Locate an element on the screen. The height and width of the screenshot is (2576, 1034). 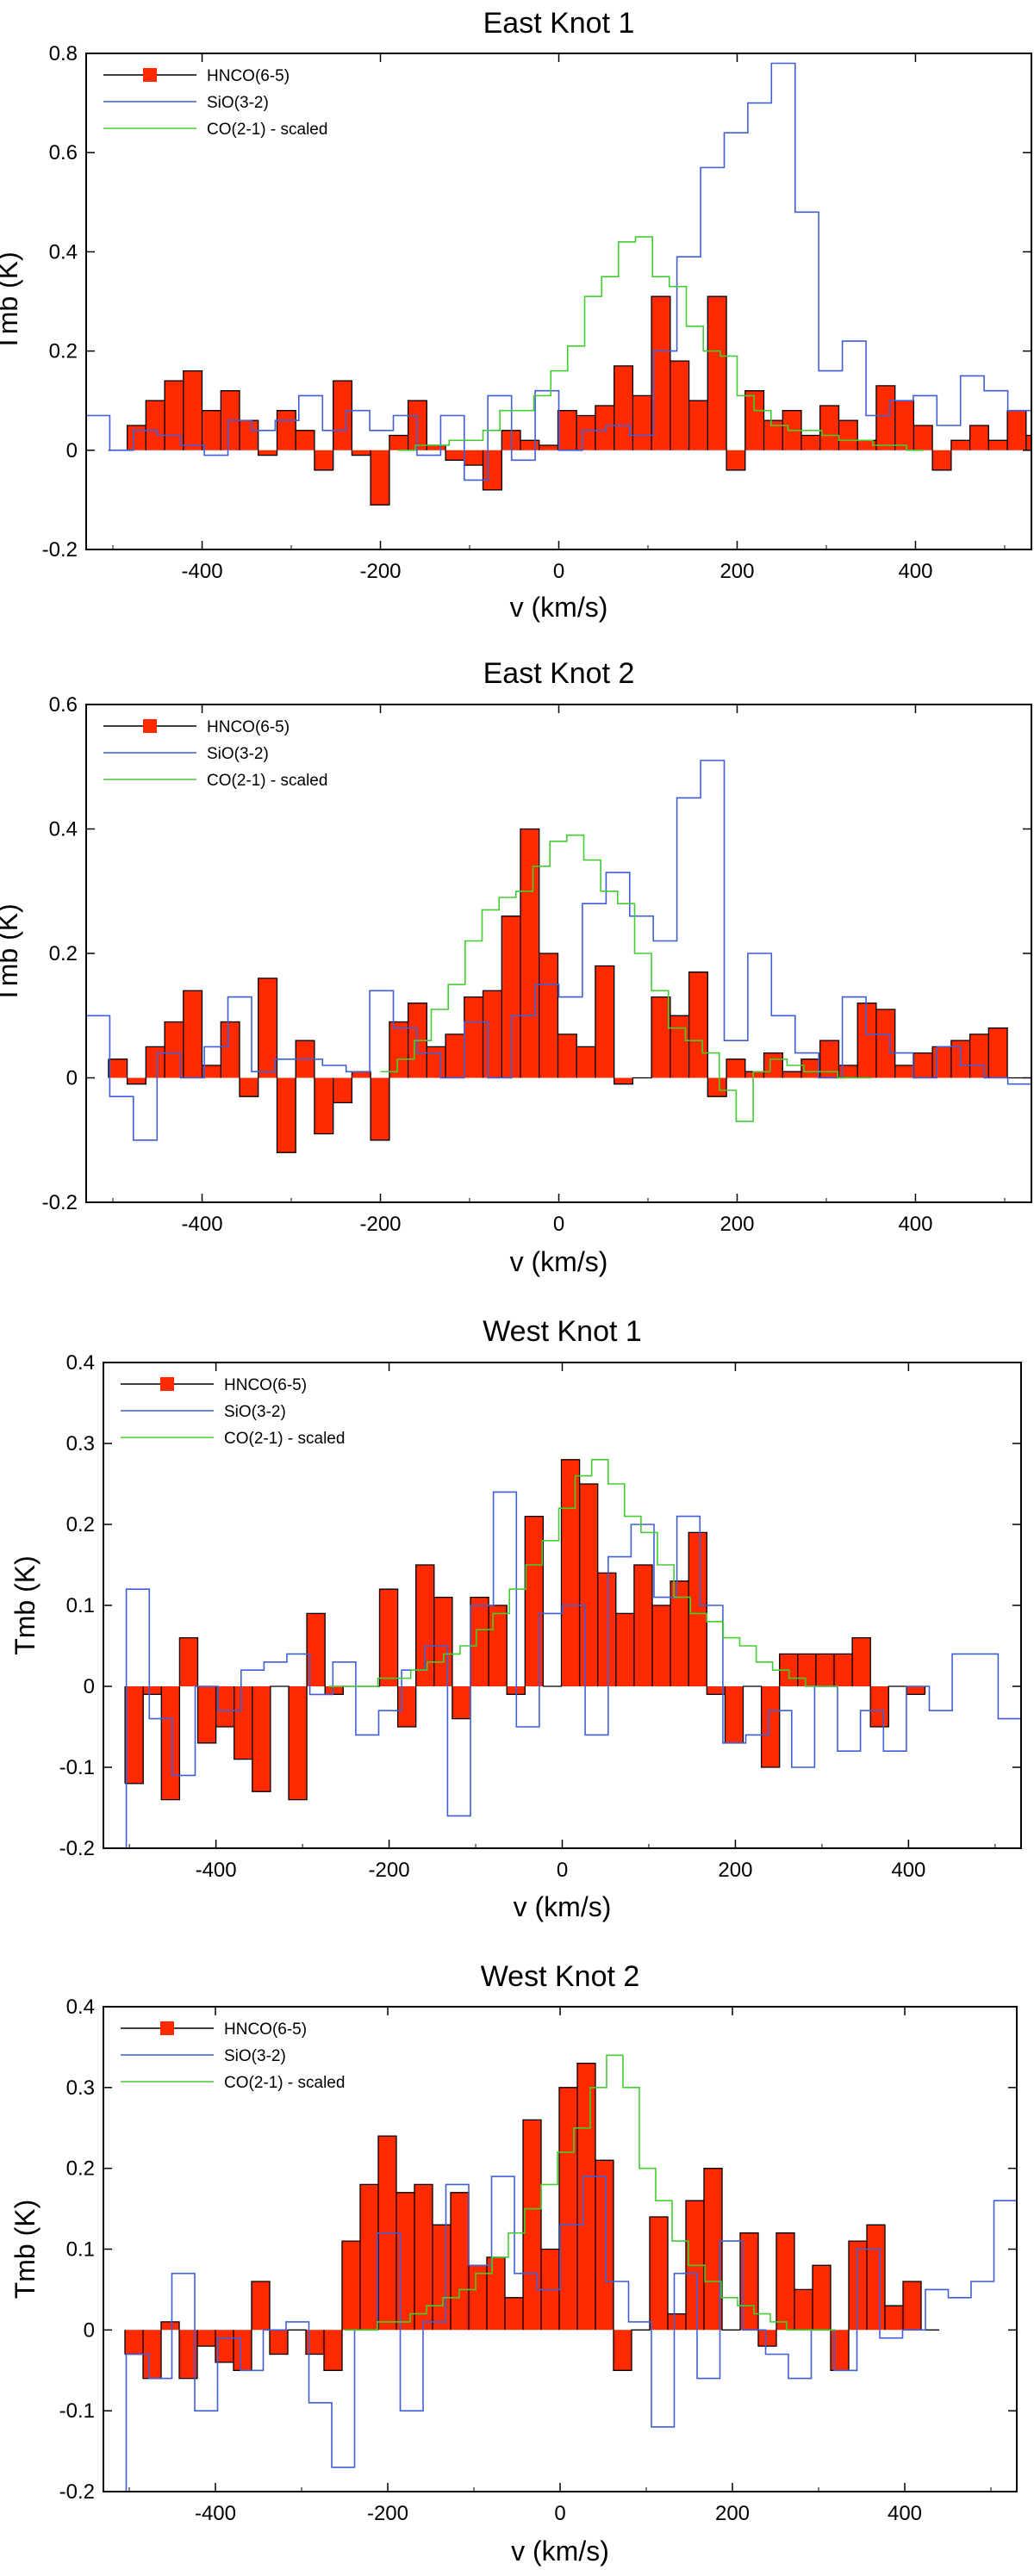
y-tick-label: 0.8 is located at coordinates (63, 53).